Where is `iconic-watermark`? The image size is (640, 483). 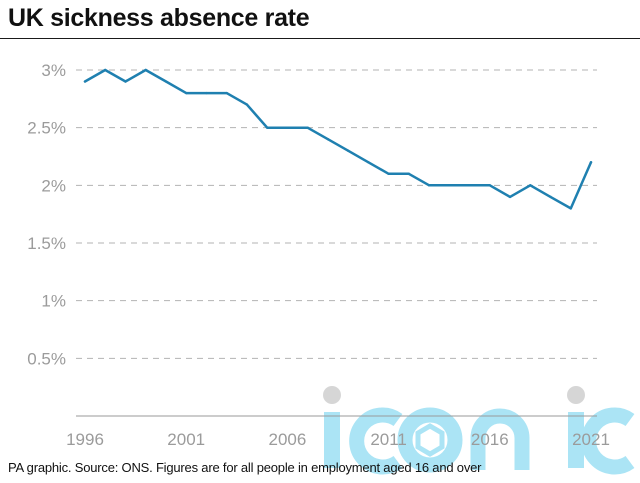 iconic-watermark is located at coordinates (479, 430).